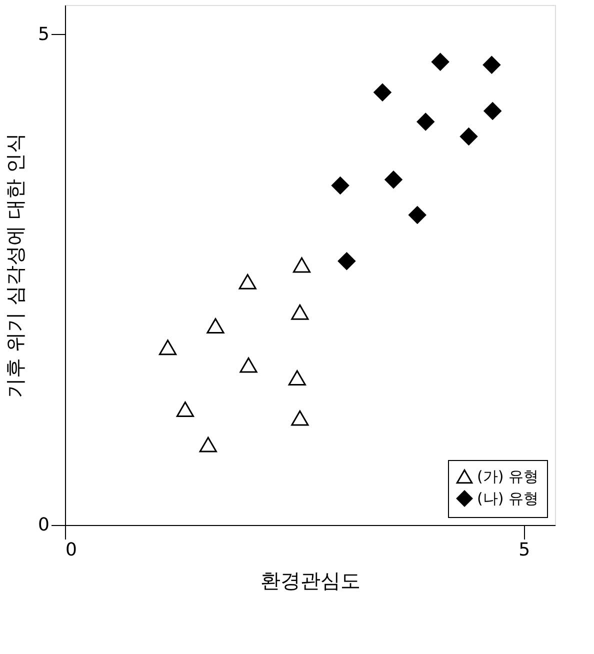 The image size is (594, 654). Describe the element at coordinates (507, 477) in the screenshot. I see `legend-label: (가) 유형` at that location.